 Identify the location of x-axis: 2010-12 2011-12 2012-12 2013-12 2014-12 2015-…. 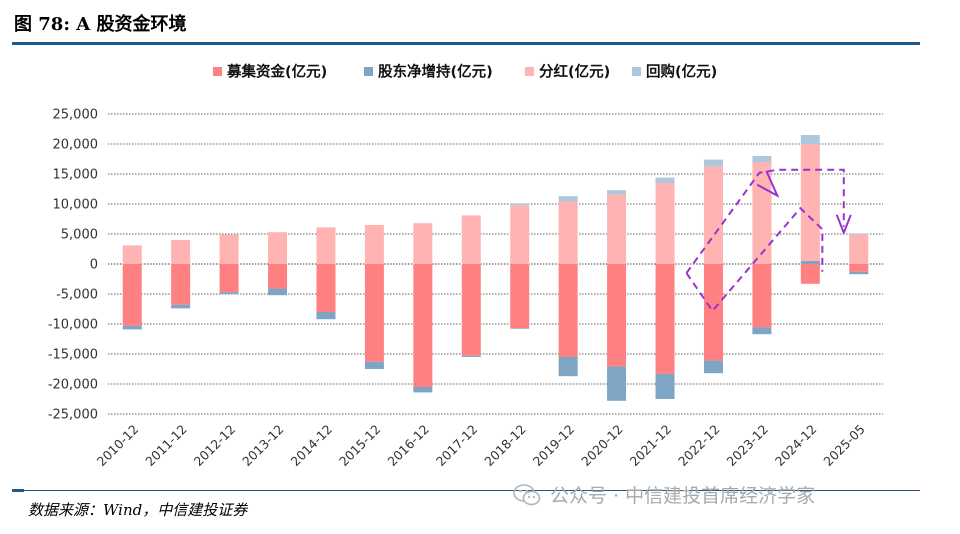
(481, 446).